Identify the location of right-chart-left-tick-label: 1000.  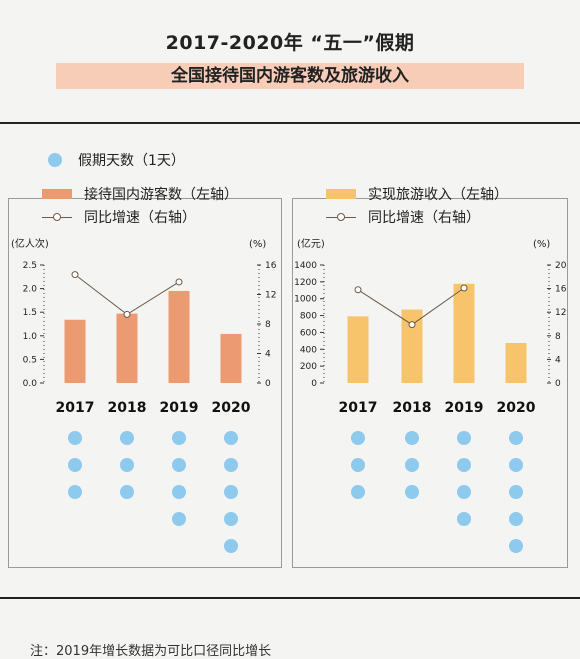
(305, 300).